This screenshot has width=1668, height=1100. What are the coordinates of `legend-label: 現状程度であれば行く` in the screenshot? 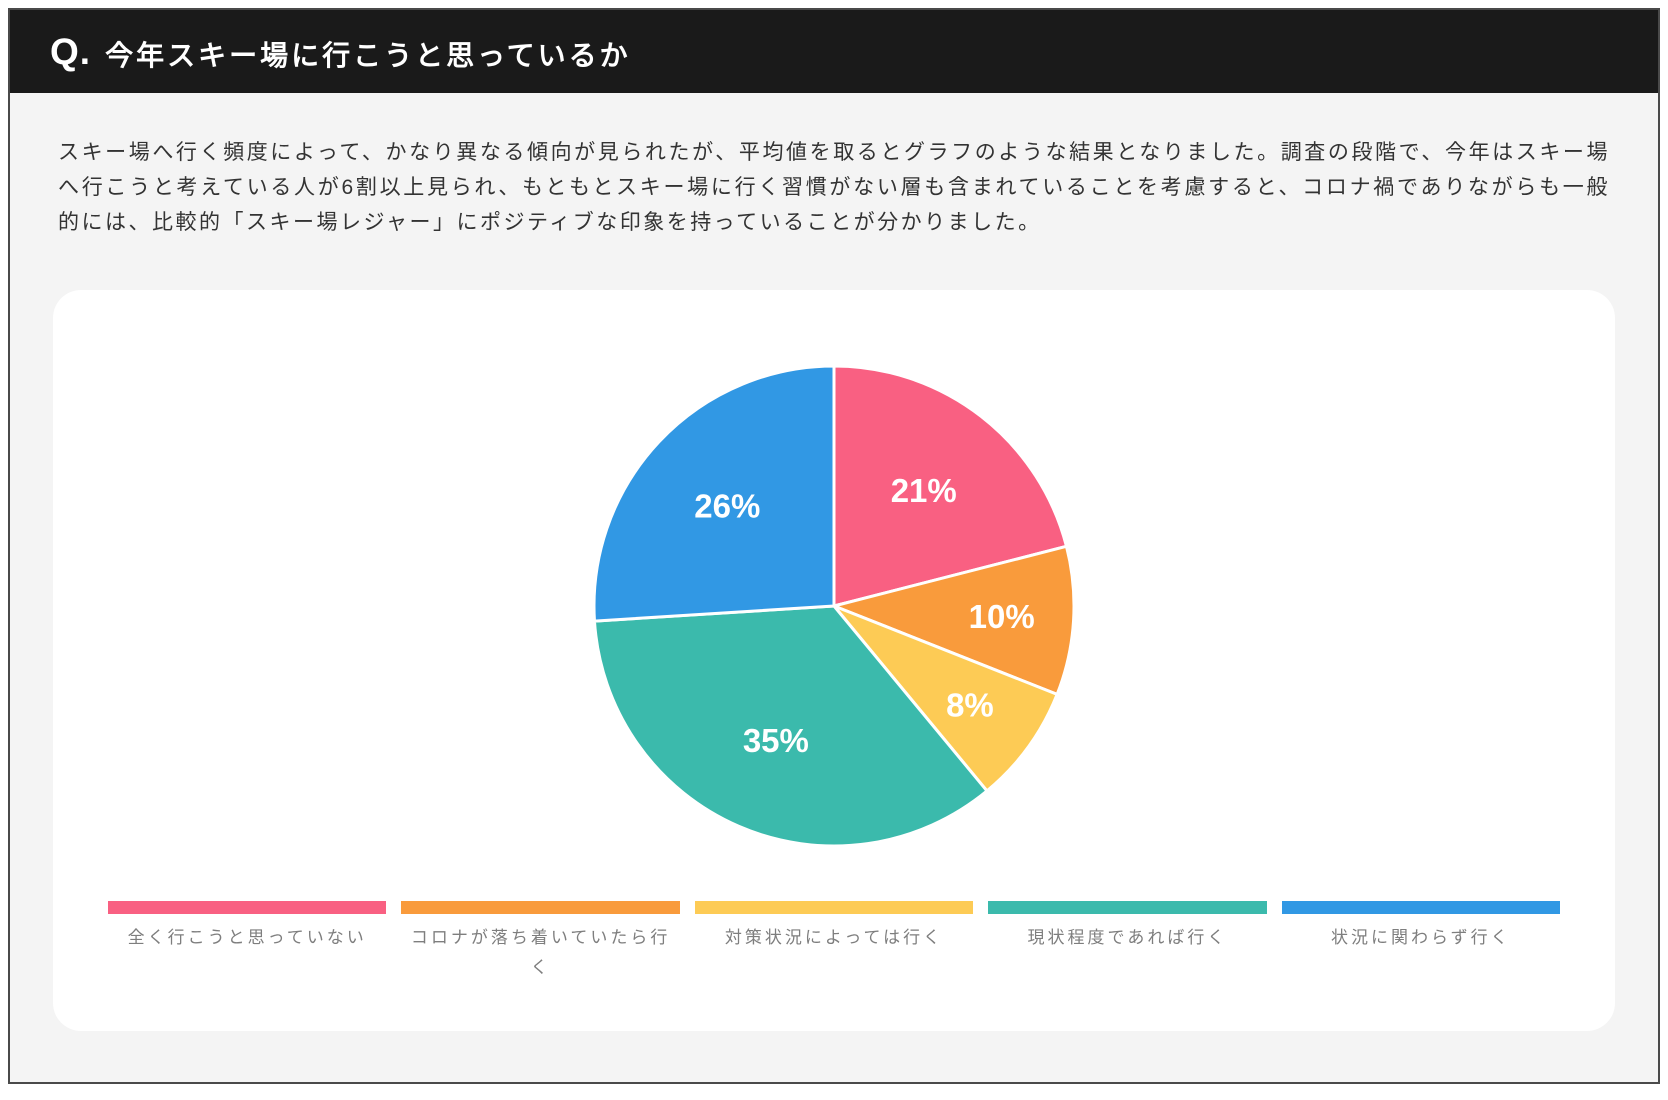 It's located at (1127, 937).